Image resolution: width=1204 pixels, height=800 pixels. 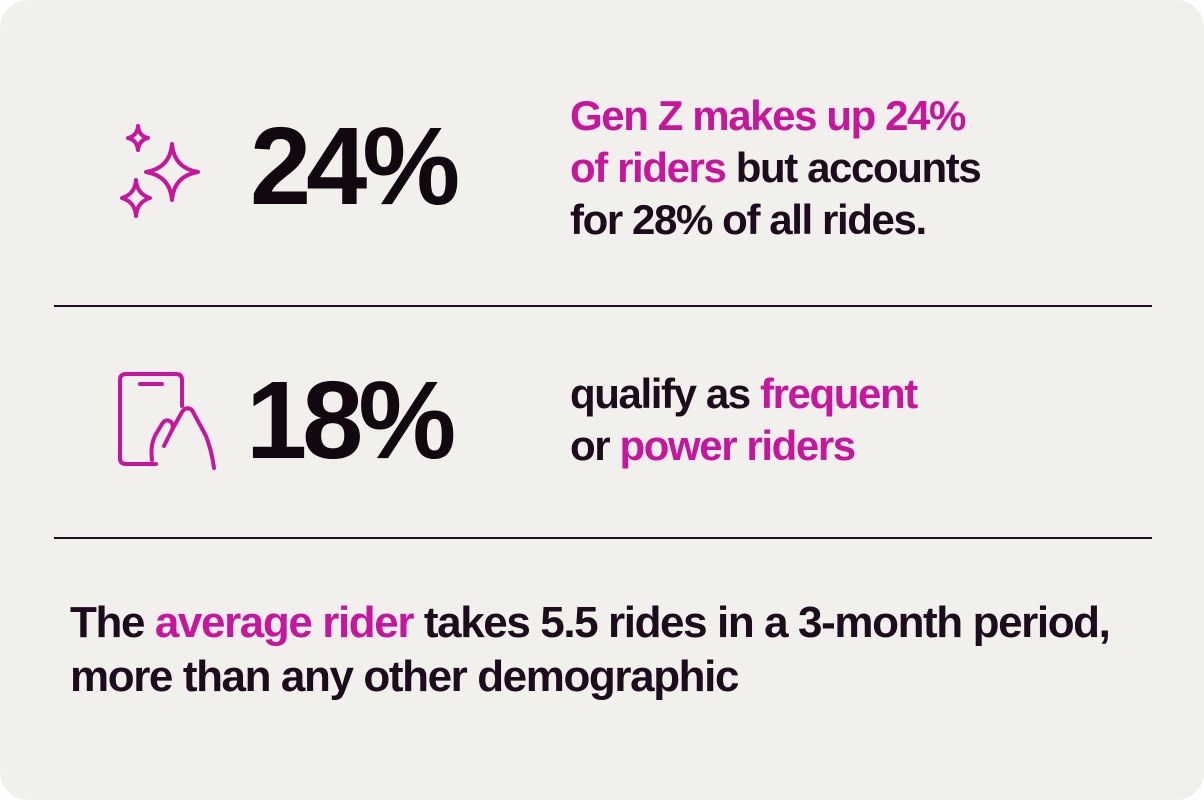 What do you see at coordinates (164, 172) in the screenshot?
I see `sparkles-icon` at bounding box center [164, 172].